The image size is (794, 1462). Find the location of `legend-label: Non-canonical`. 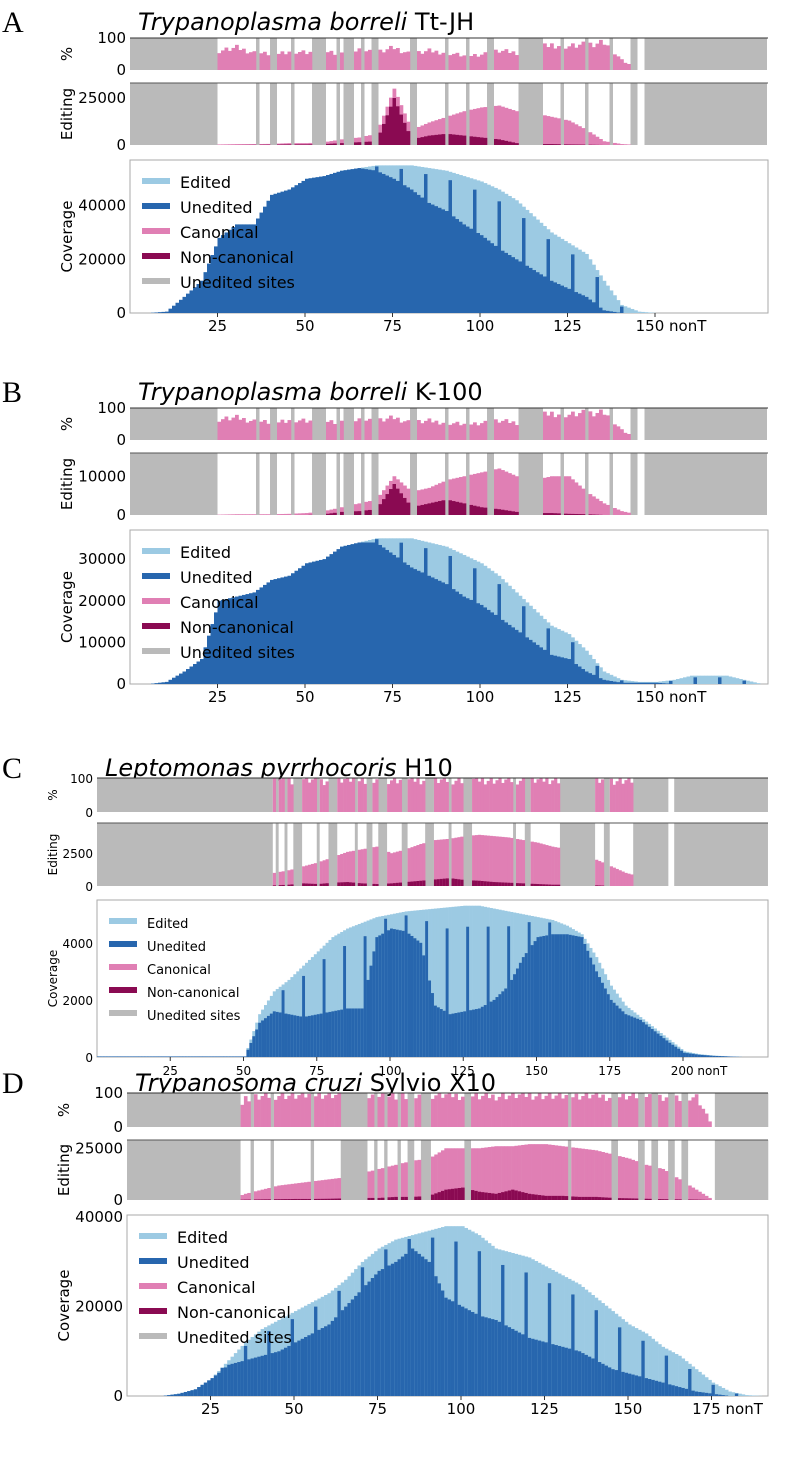

legend-label: Non-canonical is located at coordinates (237, 257).